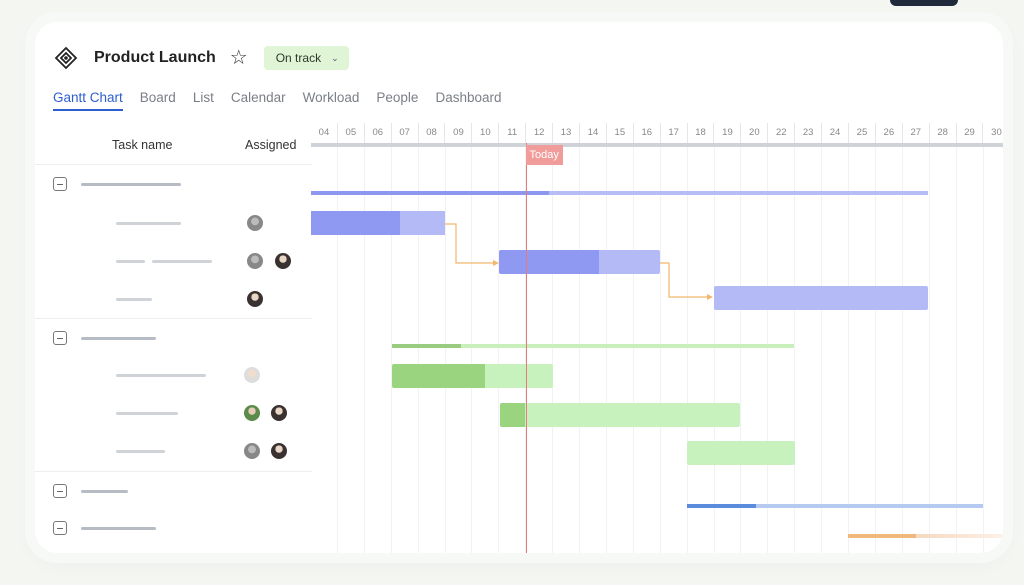  What do you see at coordinates (155, 57) in the screenshot?
I see `project-title: Product Launch` at bounding box center [155, 57].